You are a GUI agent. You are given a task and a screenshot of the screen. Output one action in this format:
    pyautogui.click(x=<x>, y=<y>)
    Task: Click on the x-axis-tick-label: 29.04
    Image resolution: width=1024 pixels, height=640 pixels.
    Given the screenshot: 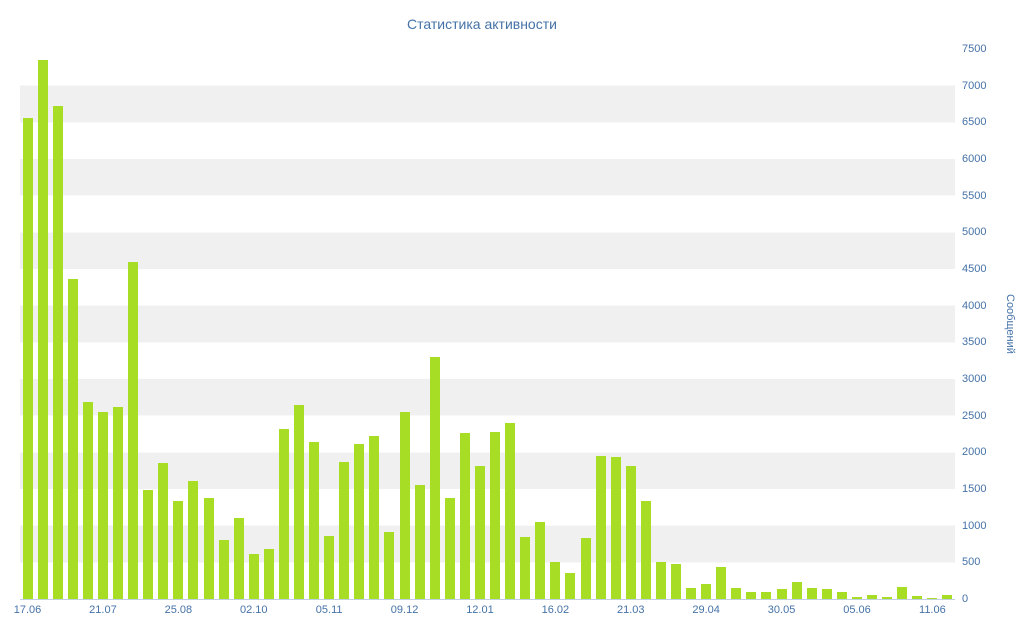 What is the action you would take?
    pyautogui.click(x=706, y=610)
    